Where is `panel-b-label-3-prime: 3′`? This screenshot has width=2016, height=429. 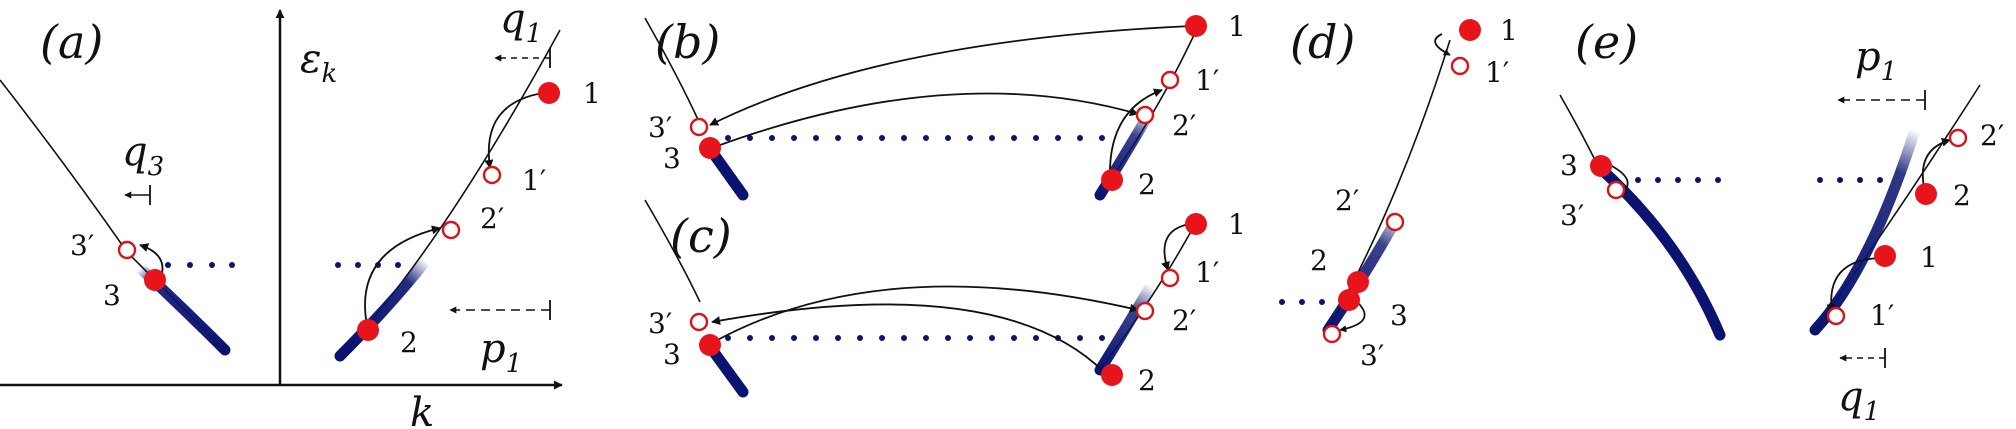 panel-b-label-3-prime: 3′ is located at coordinates (660, 127).